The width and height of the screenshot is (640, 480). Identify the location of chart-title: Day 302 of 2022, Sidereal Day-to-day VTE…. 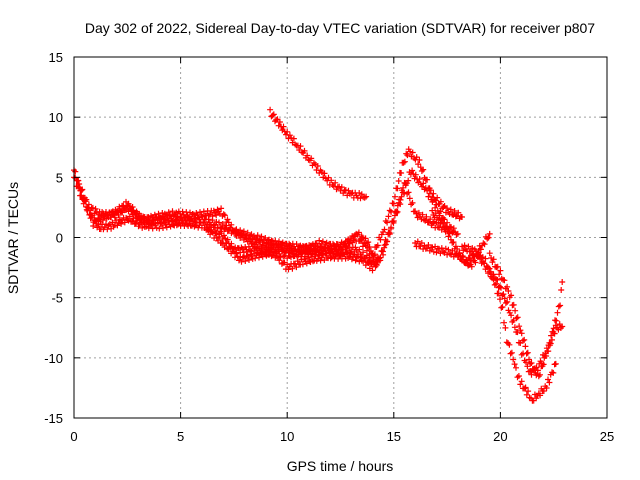
(340, 28).